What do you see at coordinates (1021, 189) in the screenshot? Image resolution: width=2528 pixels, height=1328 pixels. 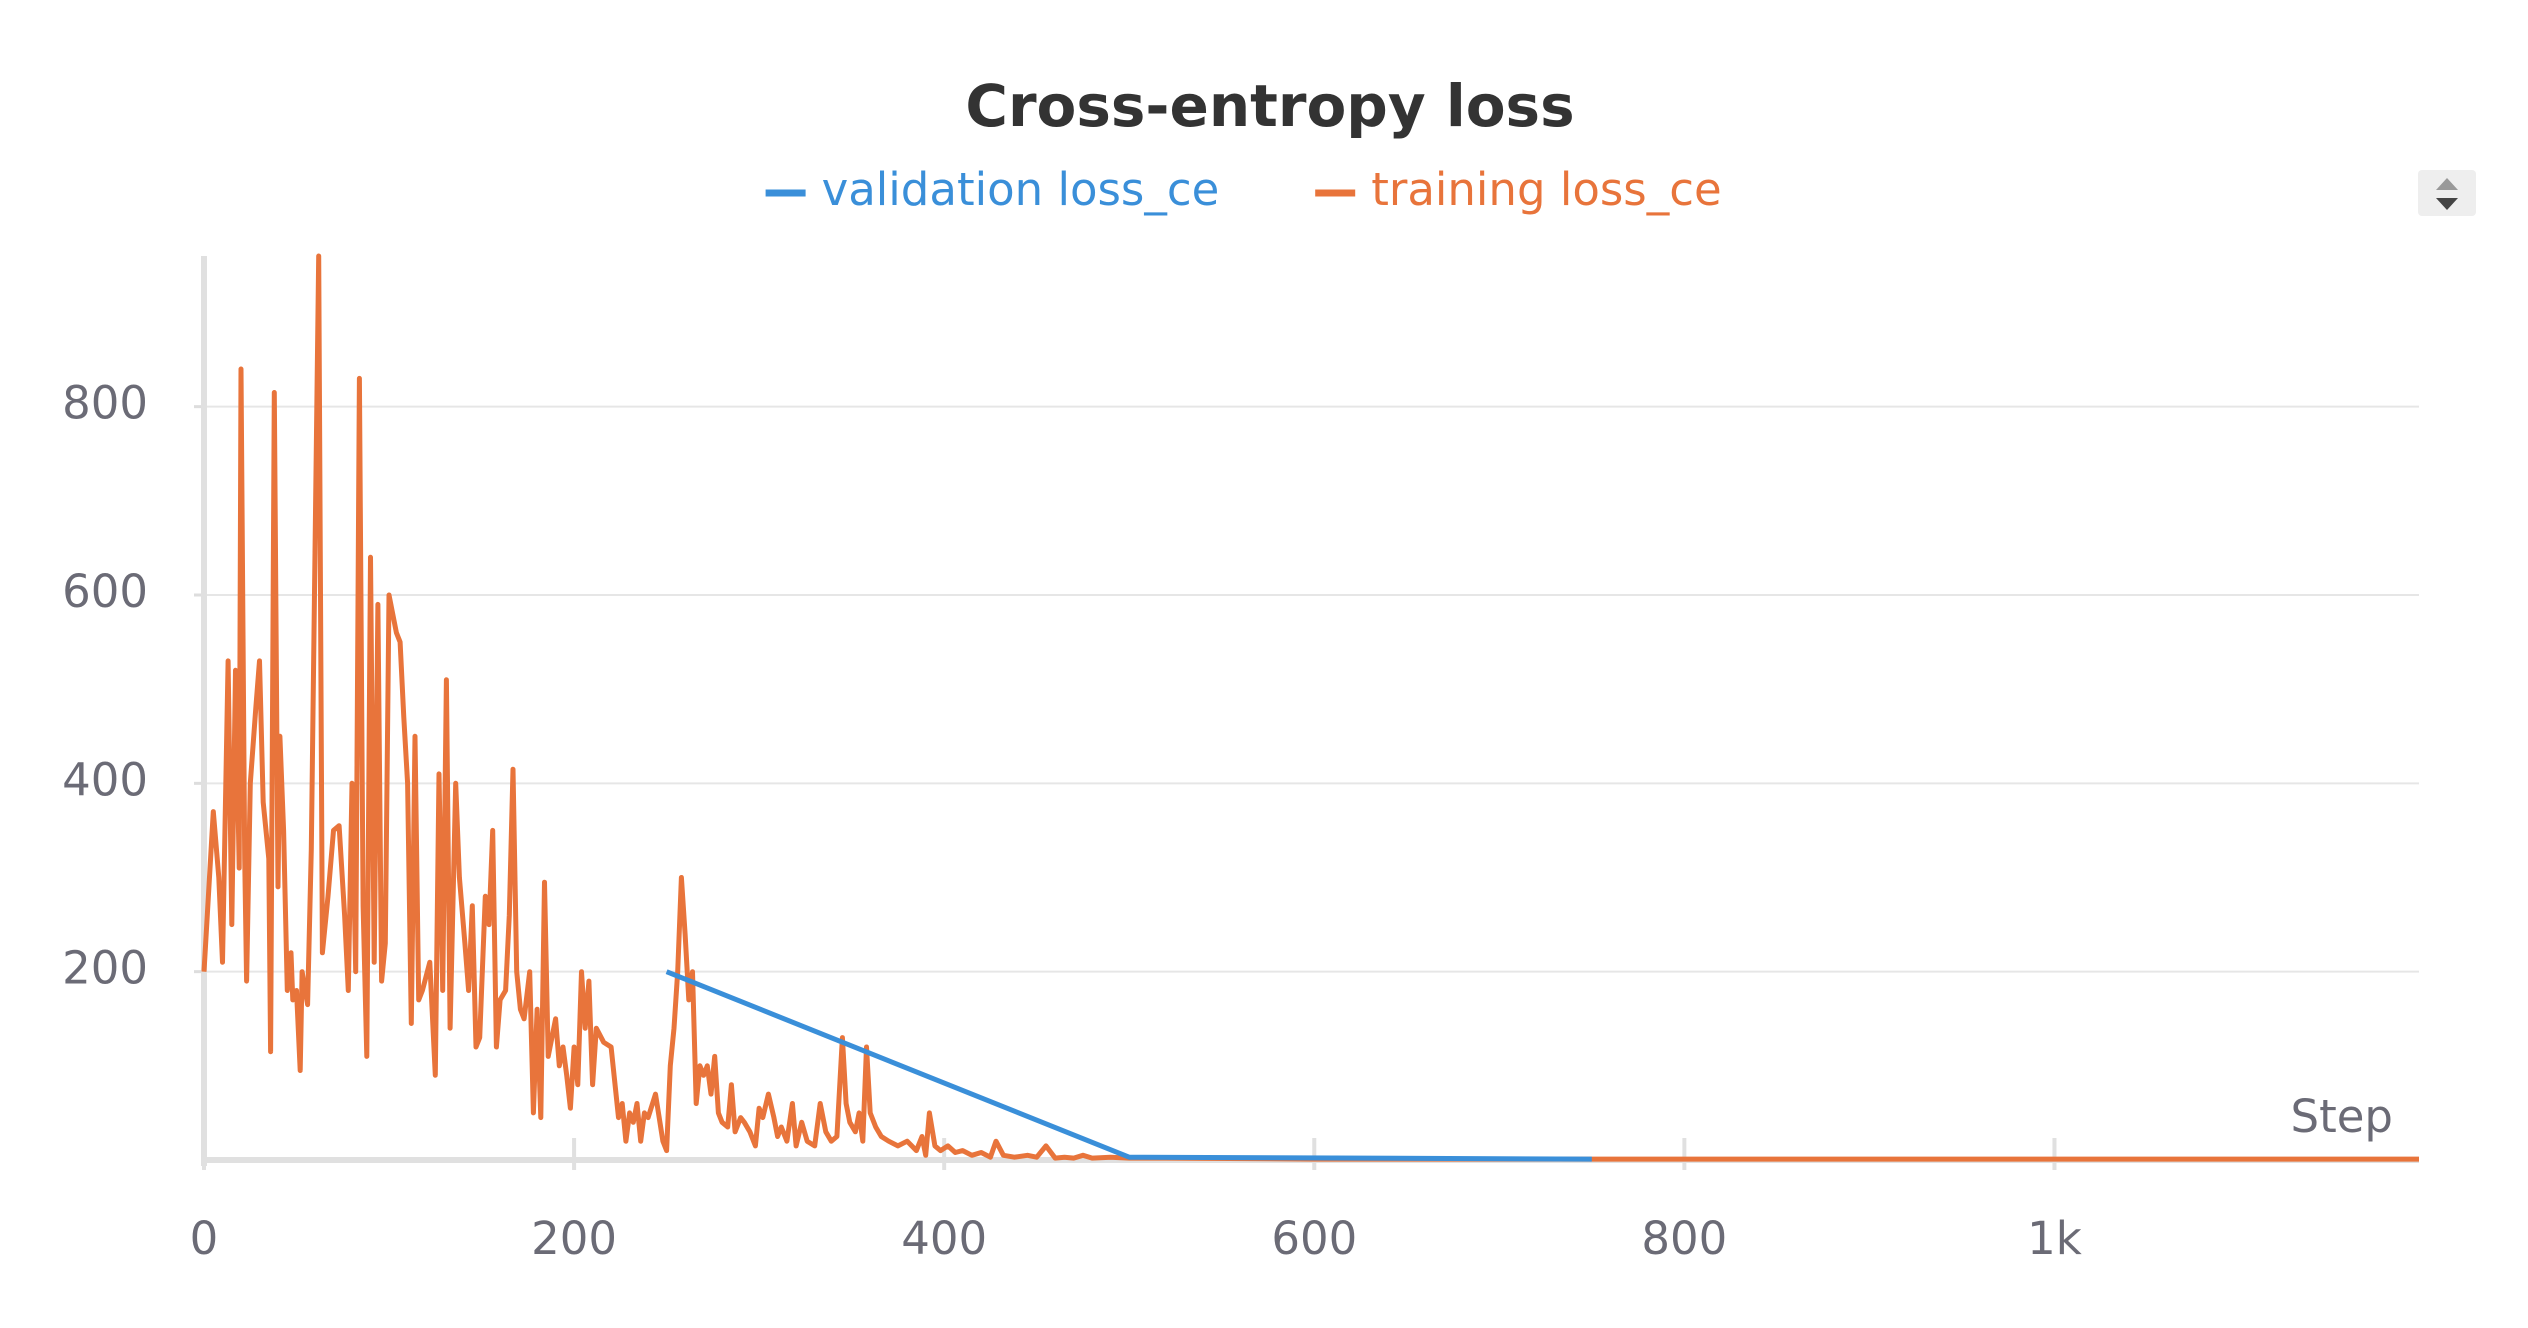 I see `legend-label: validation loss_ce` at bounding box center [1021, 189].